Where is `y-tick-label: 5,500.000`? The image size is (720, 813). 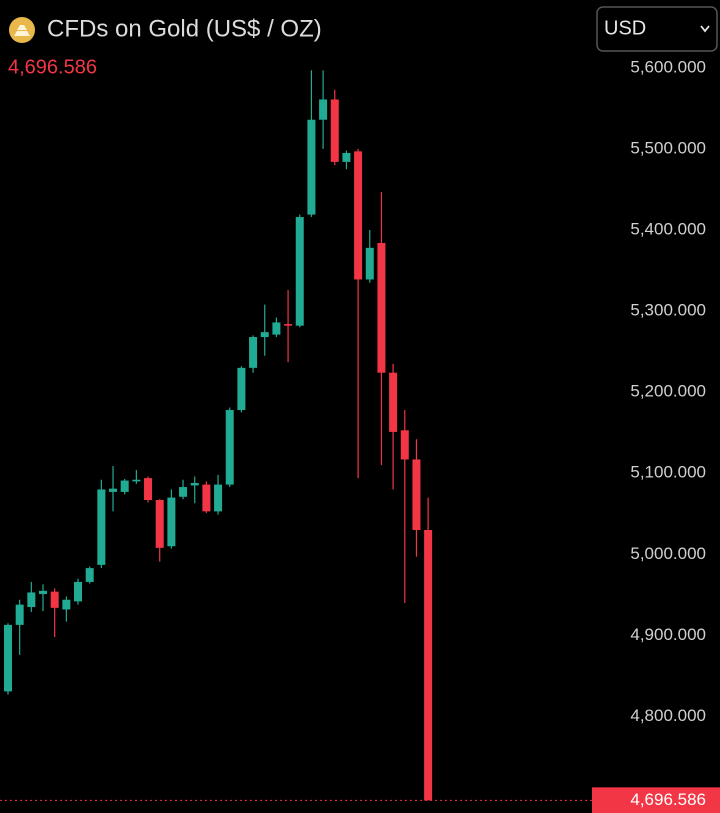
y-tick-label: 5,500.000 is located at coordinates (668, 147).